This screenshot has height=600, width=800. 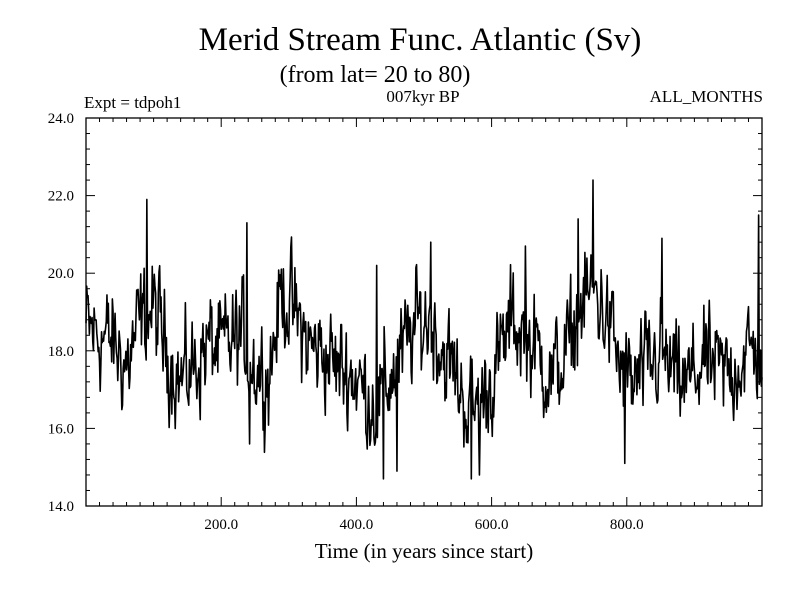 What do you see at coordinates (627, 525) in the screenshot?
I see `x-tick-label: 800.0` at bounding box center [627, 525].